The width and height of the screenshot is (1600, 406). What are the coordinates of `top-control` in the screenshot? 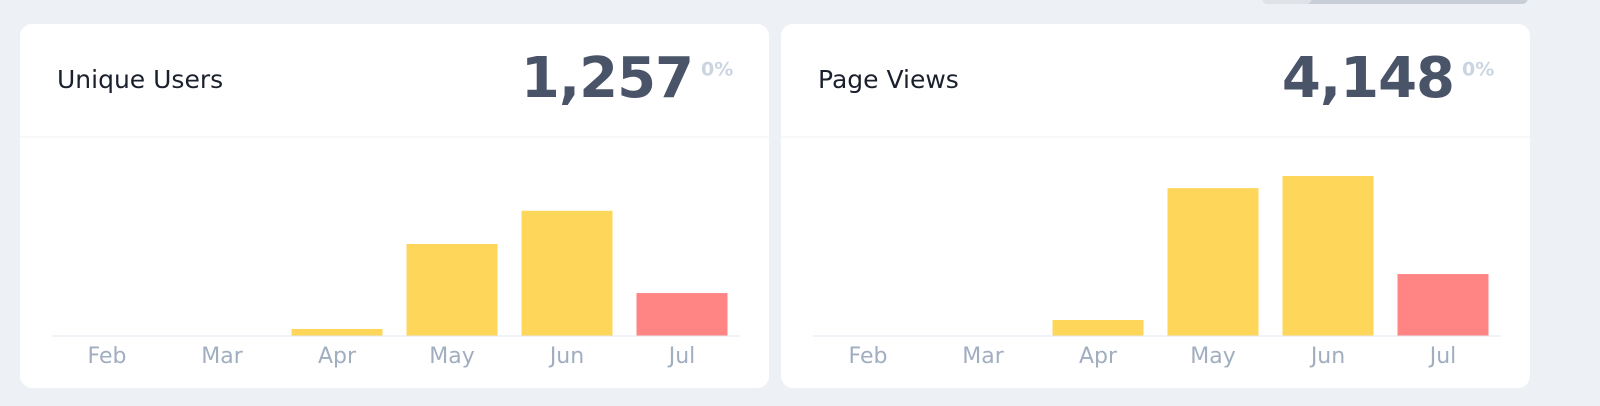 It's located at (1395, 2).